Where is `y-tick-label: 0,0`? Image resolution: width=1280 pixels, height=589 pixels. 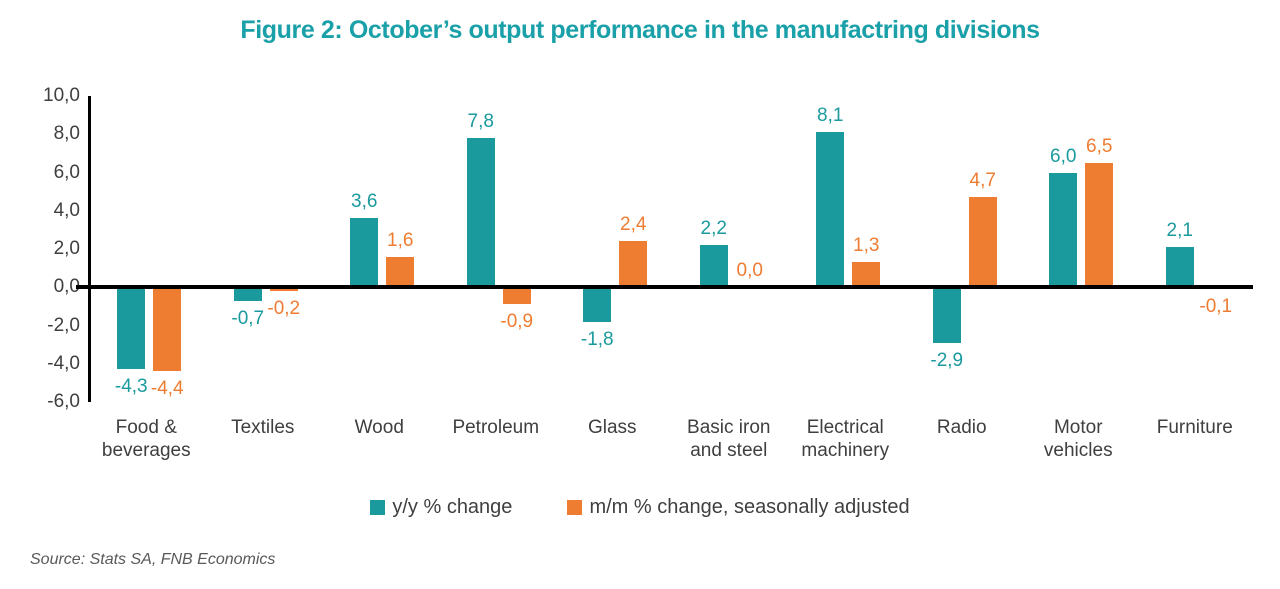 y-tick-label: 0,0 is located at coordinates (66, 287).